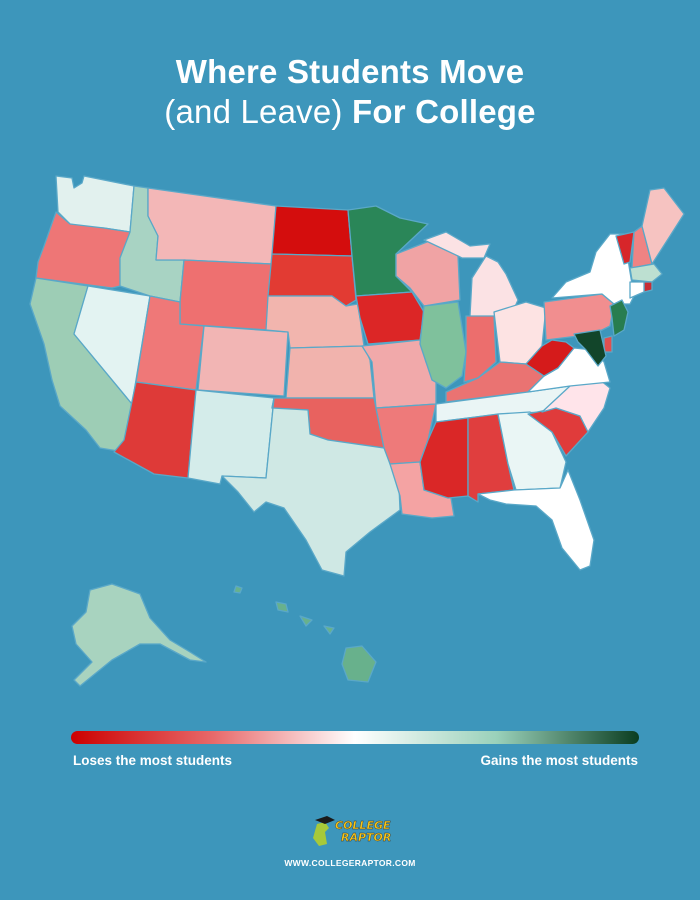 The width and height of the screenshot is (700, 900). What do you see at coordinates (363, 825) in the screenshot?
I see `logo-wordmark-college: COLLEGE` at bounding box center [363, 825].